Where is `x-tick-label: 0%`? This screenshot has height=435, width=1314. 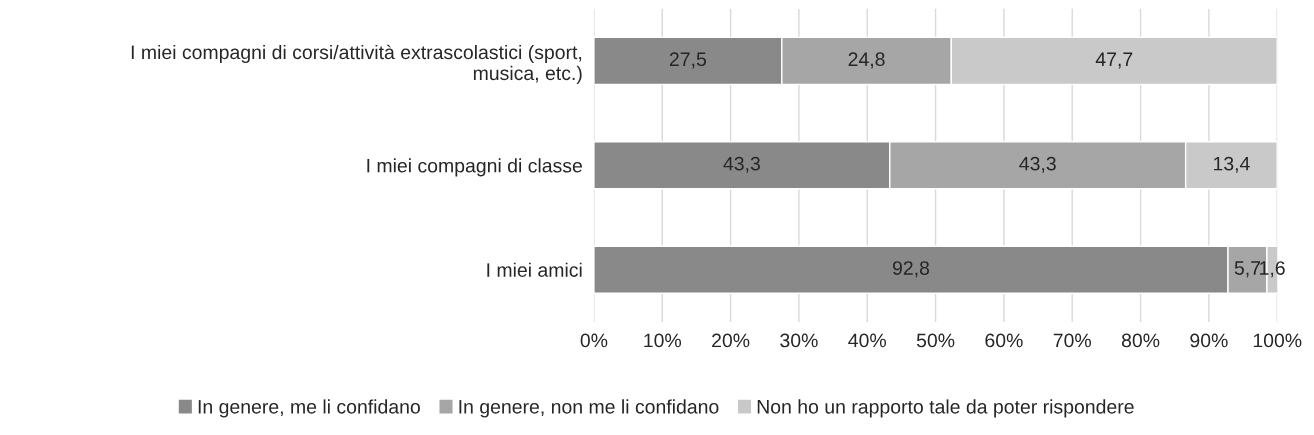
x-tick-label: 0% is located at coordinates (594, 340).